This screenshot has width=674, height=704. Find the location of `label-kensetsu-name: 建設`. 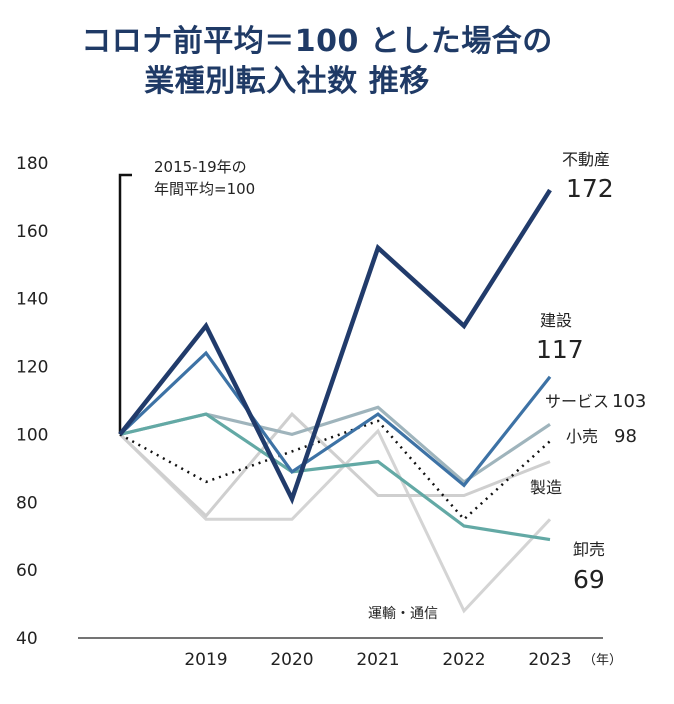

label-kensetsu-name: 建設 is located at coordinates (556, 320).